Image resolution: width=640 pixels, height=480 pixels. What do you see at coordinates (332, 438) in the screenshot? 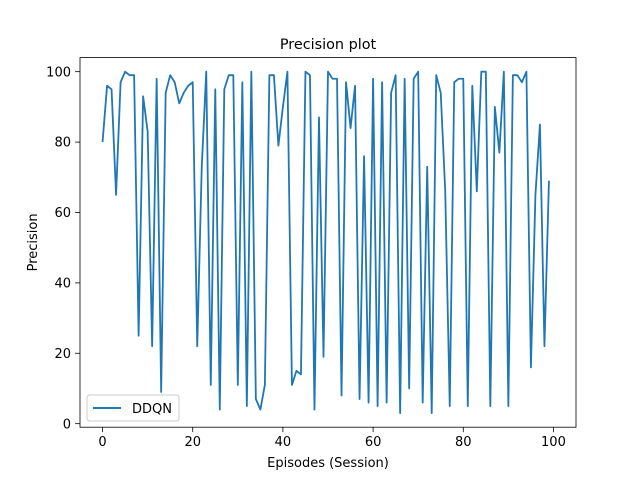
I see `x-axis-ticks: 0 20 40 60 80 100` at bounding box center [332, 438].